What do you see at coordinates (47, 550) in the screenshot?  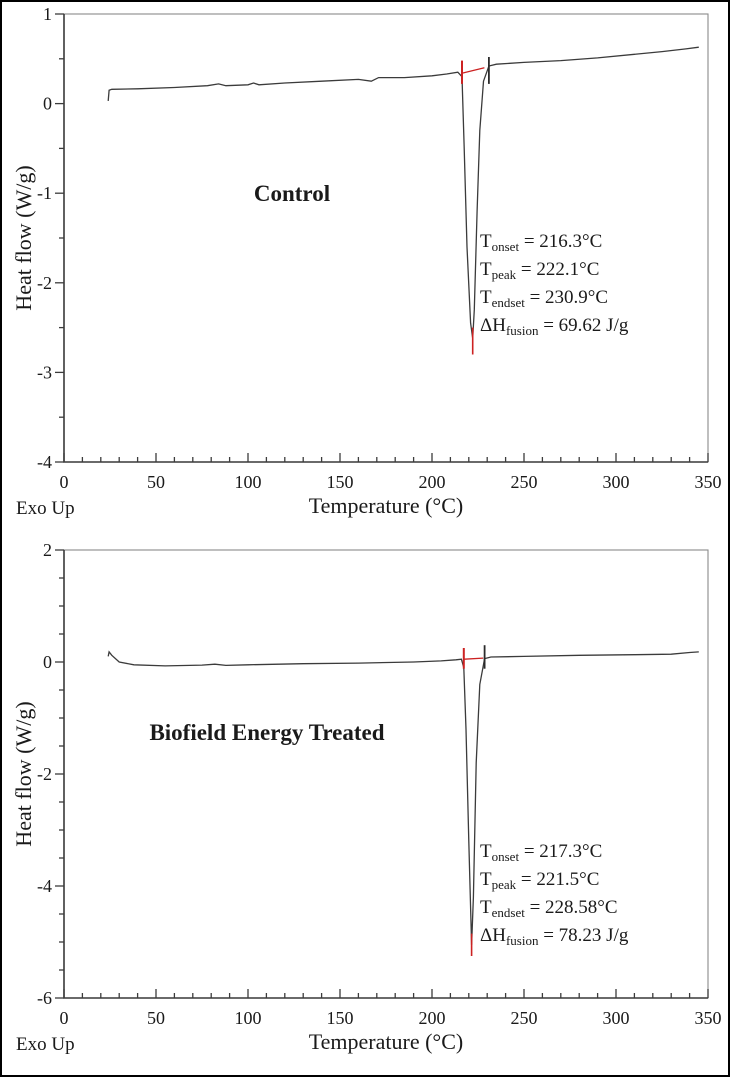 I see `svg-text: 2` at bounding box center [47, 550].